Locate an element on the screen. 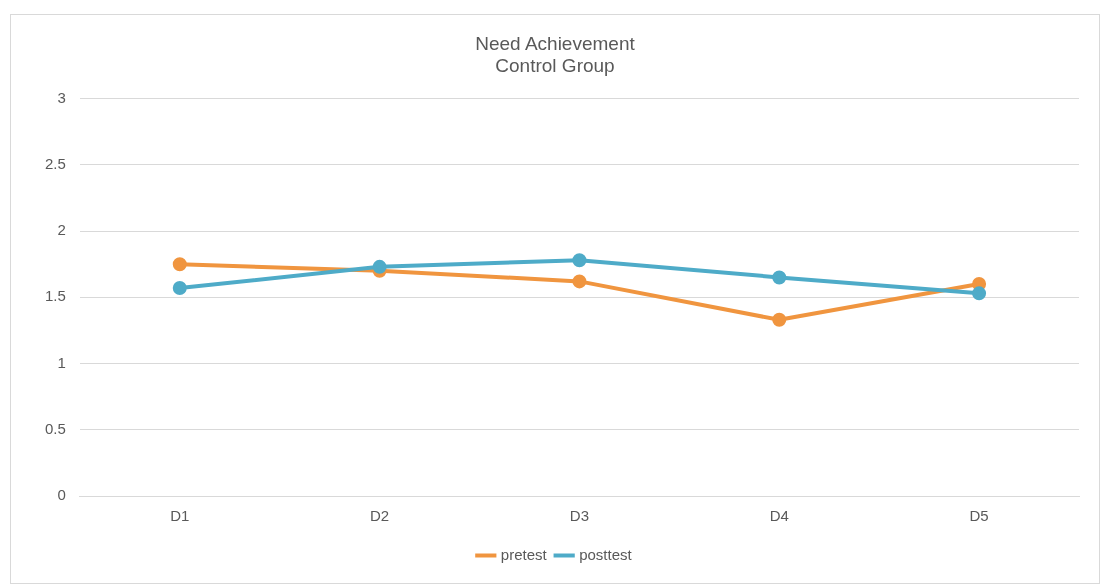 The height and width of the screenshot is (586, 1103). y-tick-label: 2 is located at coordinates (61, 230).